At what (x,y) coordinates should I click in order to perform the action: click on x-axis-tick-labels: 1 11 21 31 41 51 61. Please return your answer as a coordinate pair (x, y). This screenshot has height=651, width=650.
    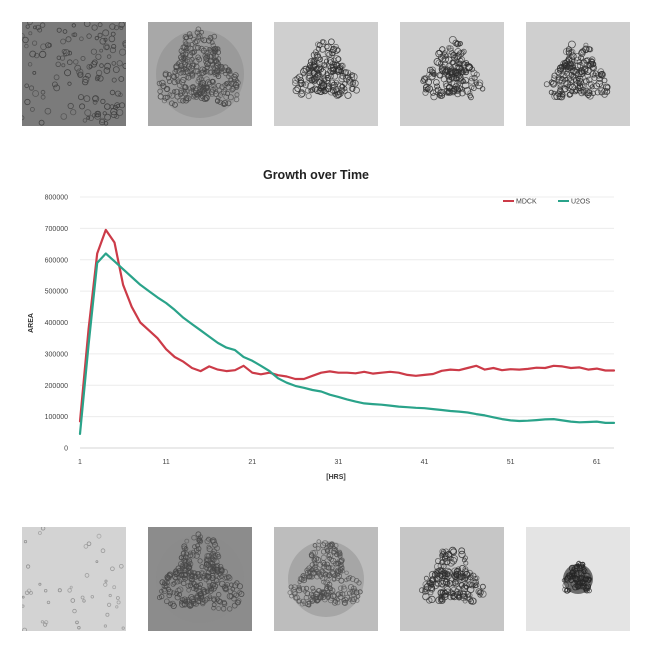
    Looking at the image, I should click on (339, 462).